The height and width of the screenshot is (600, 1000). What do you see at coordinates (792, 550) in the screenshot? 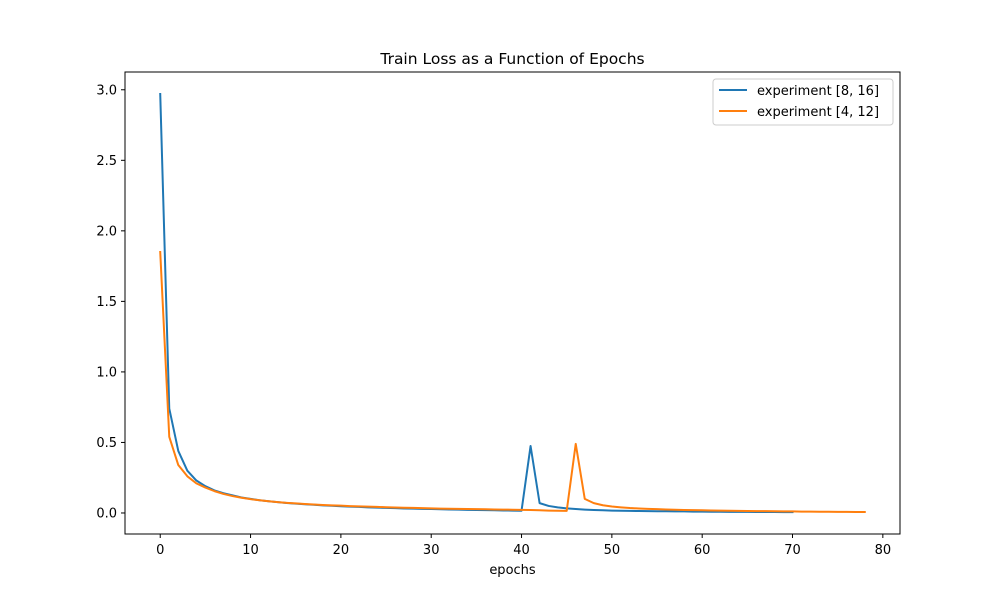
I see `x-tick-label: 70` at bounding box center [792, 550].